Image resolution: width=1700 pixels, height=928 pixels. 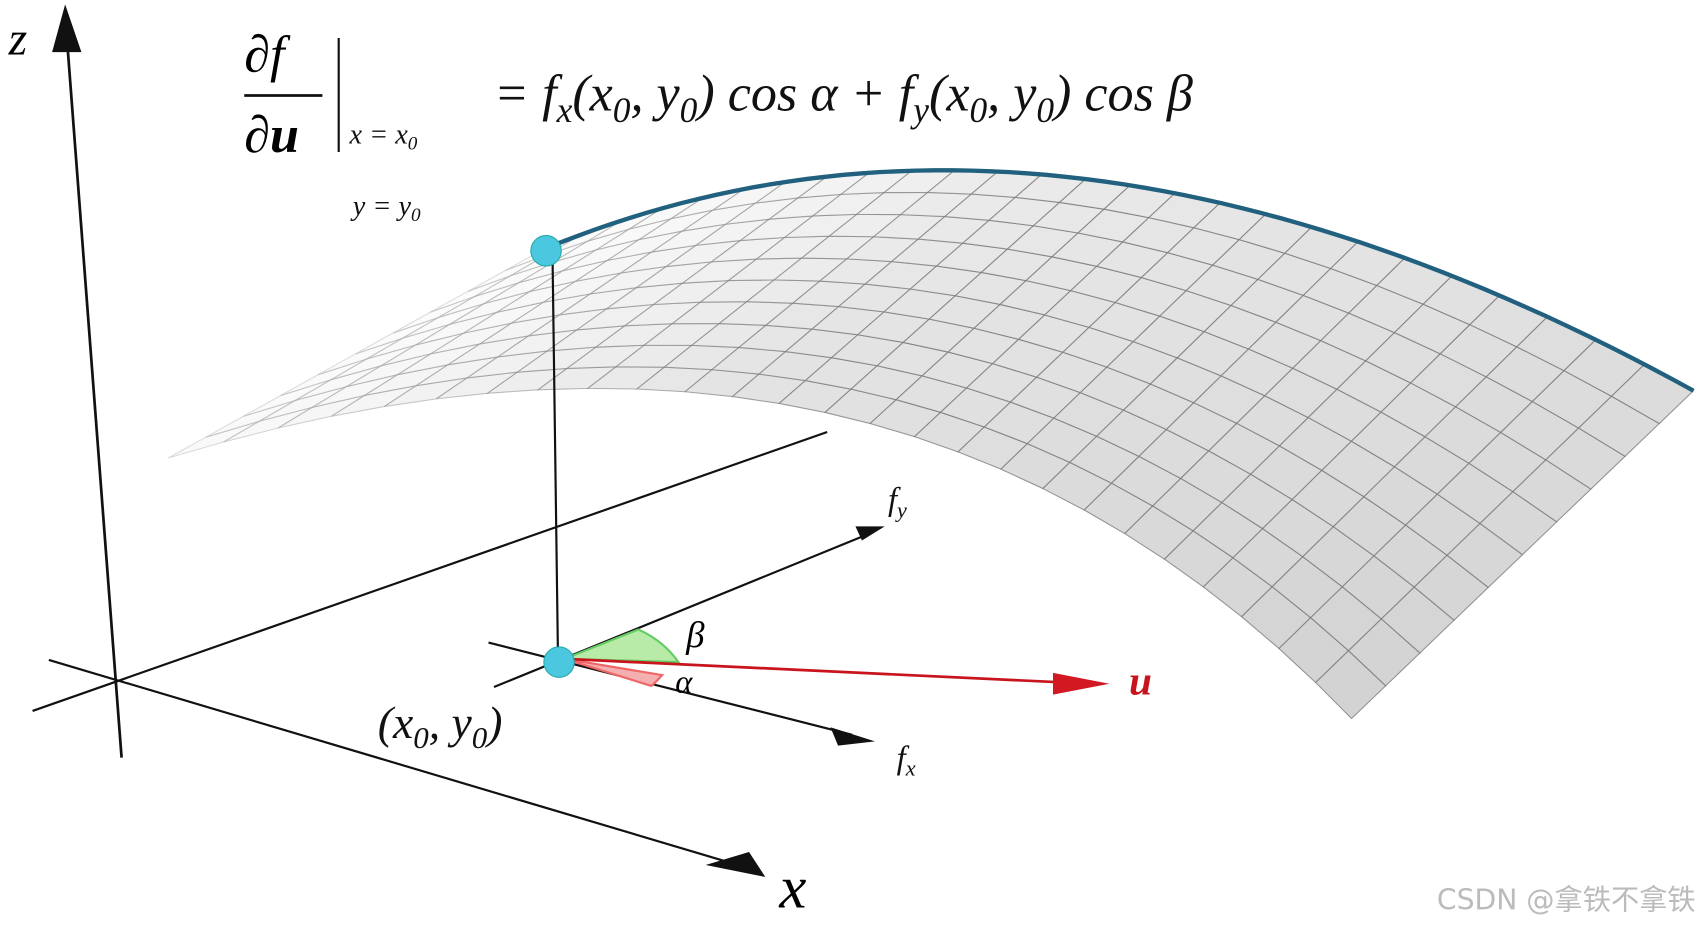 I want to click on x-arrow, so click(x=735, y=864).